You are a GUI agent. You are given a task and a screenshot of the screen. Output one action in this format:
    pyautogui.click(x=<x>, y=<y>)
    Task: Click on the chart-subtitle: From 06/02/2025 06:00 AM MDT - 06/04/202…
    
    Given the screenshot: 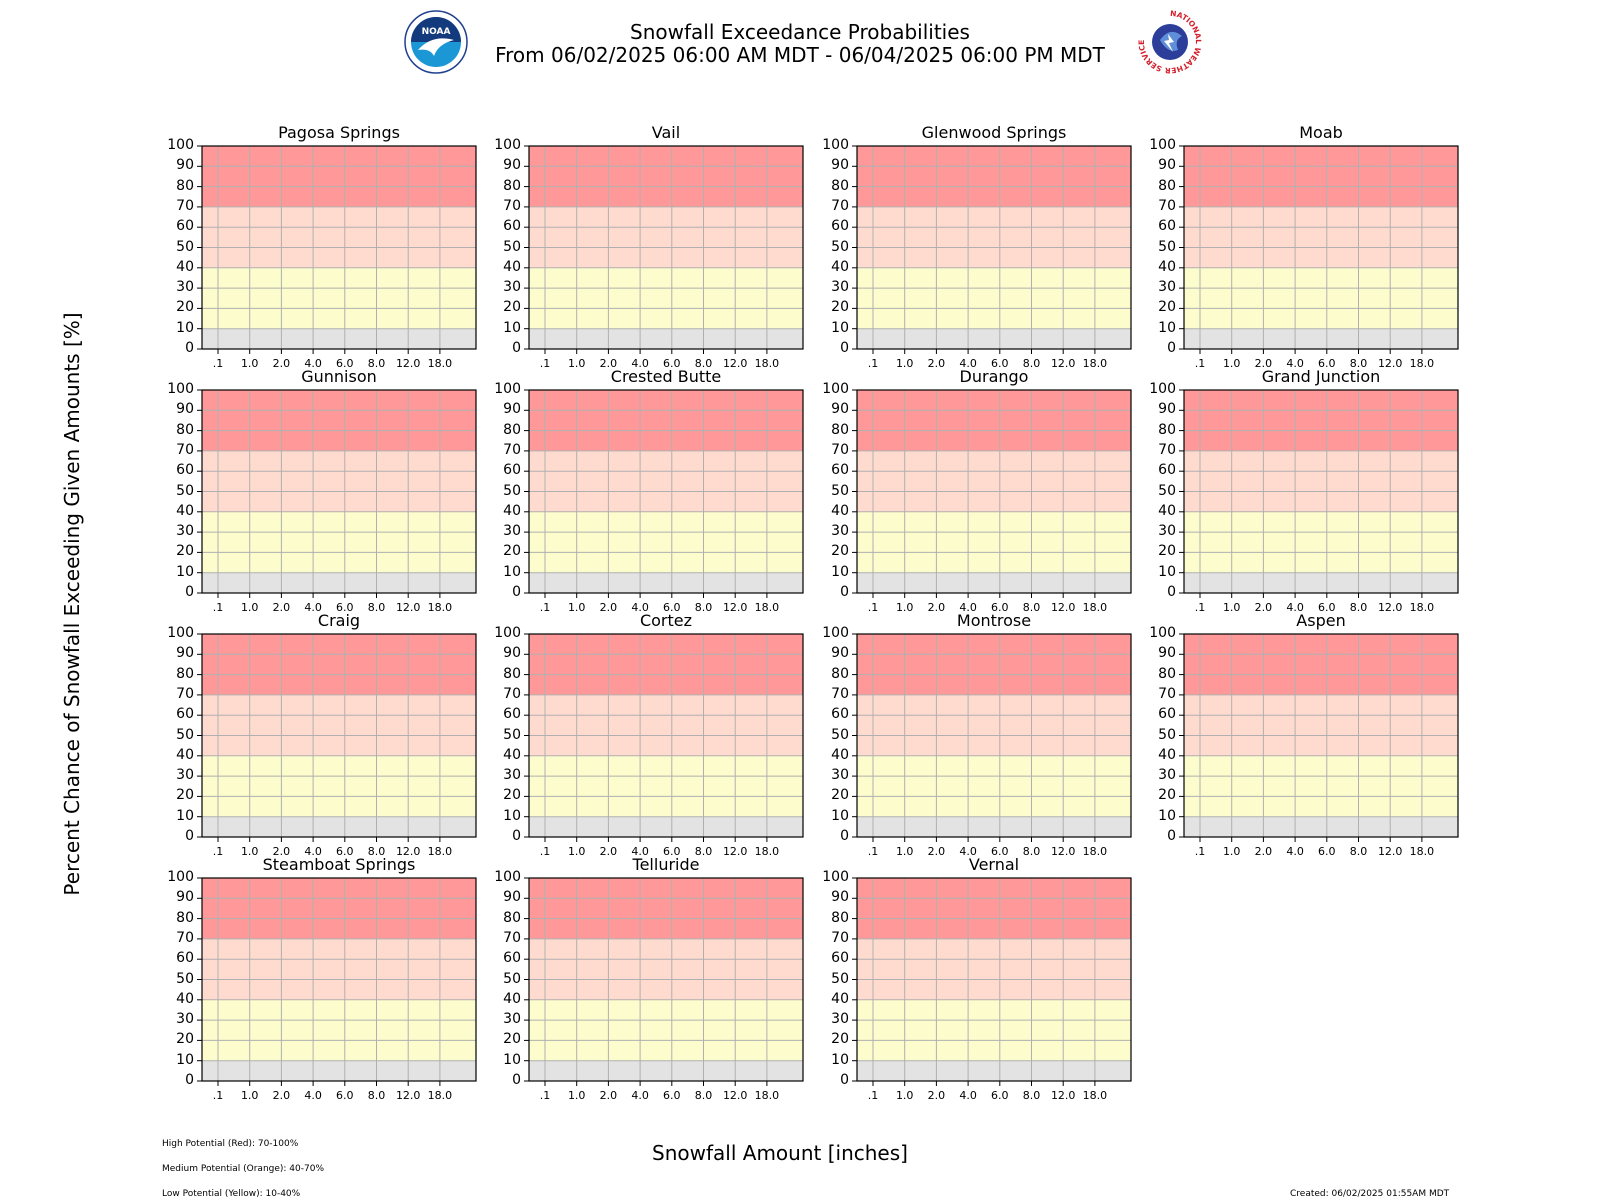 What is the action you would take?
    pyautogui.click(x=800, y=55)
    